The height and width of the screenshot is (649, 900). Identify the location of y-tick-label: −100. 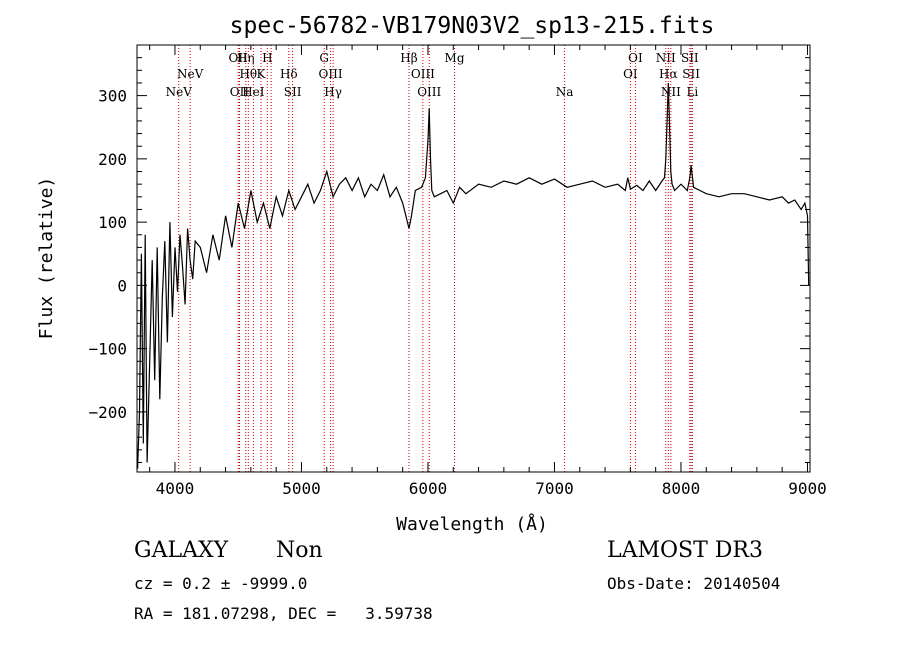
(107, 349).